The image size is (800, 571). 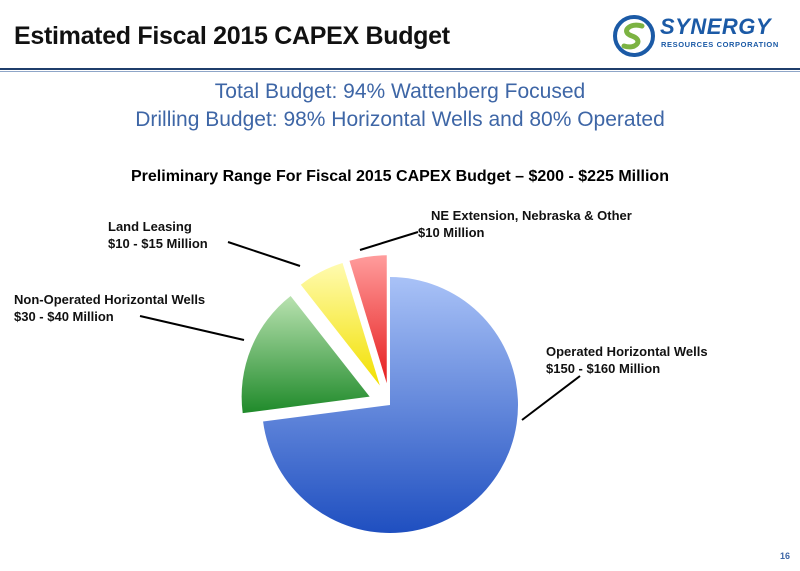 I want to click on slice-value: $10 Million, so click(x=451, y=232).